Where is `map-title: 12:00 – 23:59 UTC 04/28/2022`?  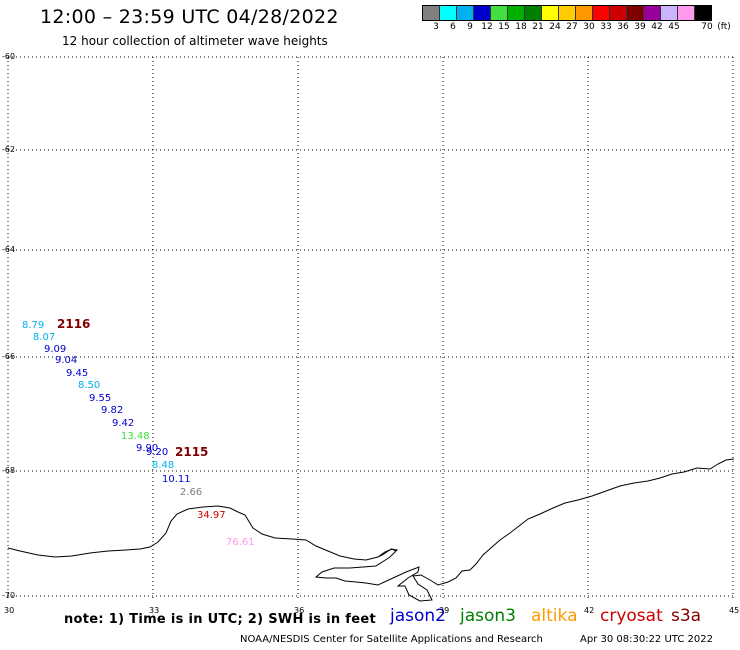 map-title: 12:00 – 23:59 UTC 04/28/2022 is located at coordinates (189, 17).